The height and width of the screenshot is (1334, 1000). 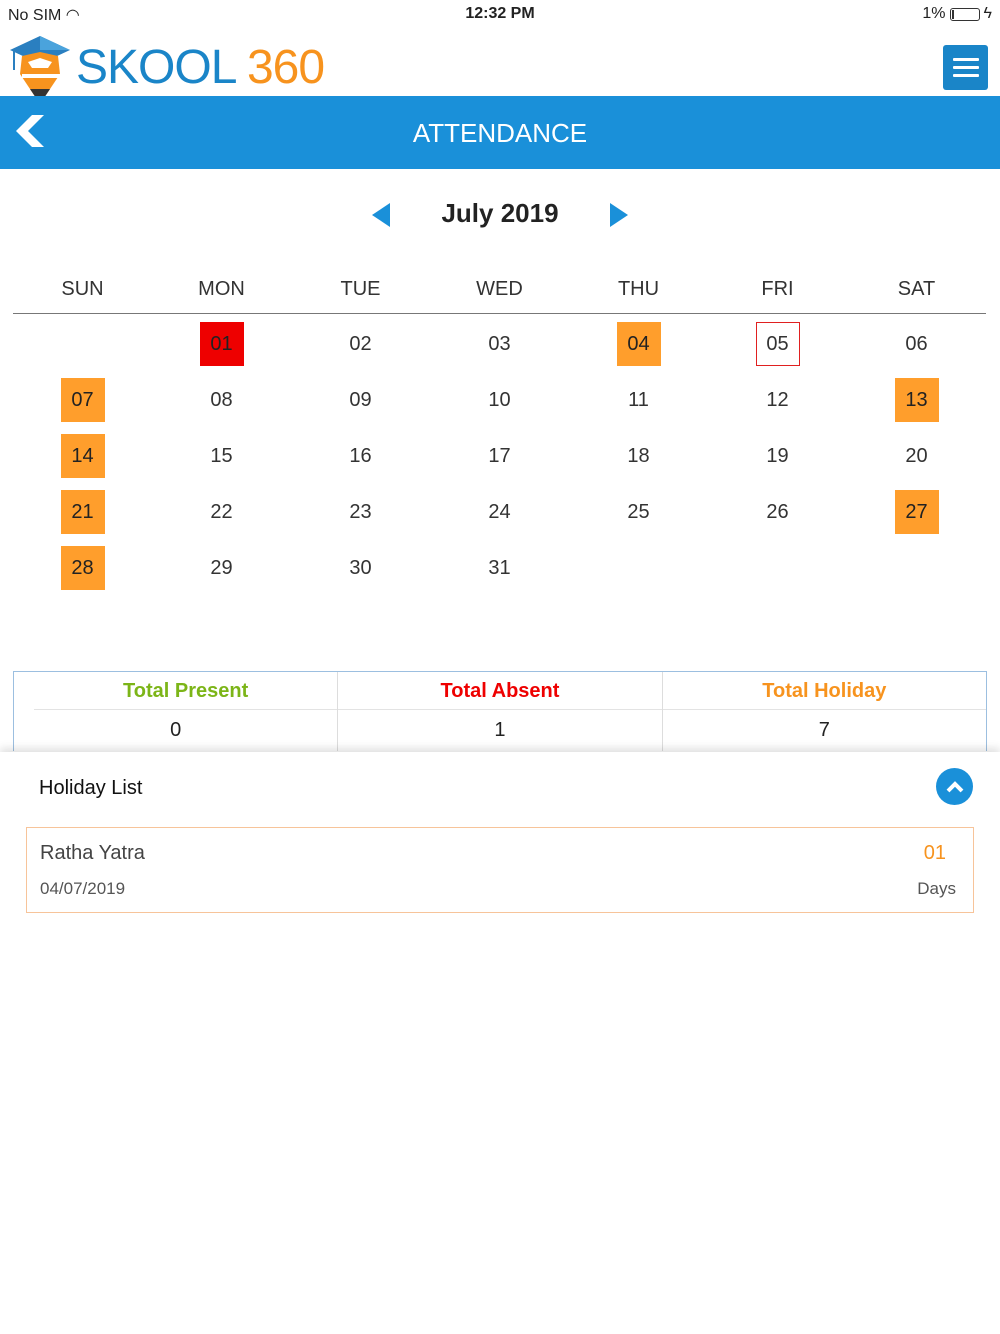 What do you see at coordinates (360, 289) in the screenshot?
I see `weekday-tue: TUE` at bounding box center [360, 289].